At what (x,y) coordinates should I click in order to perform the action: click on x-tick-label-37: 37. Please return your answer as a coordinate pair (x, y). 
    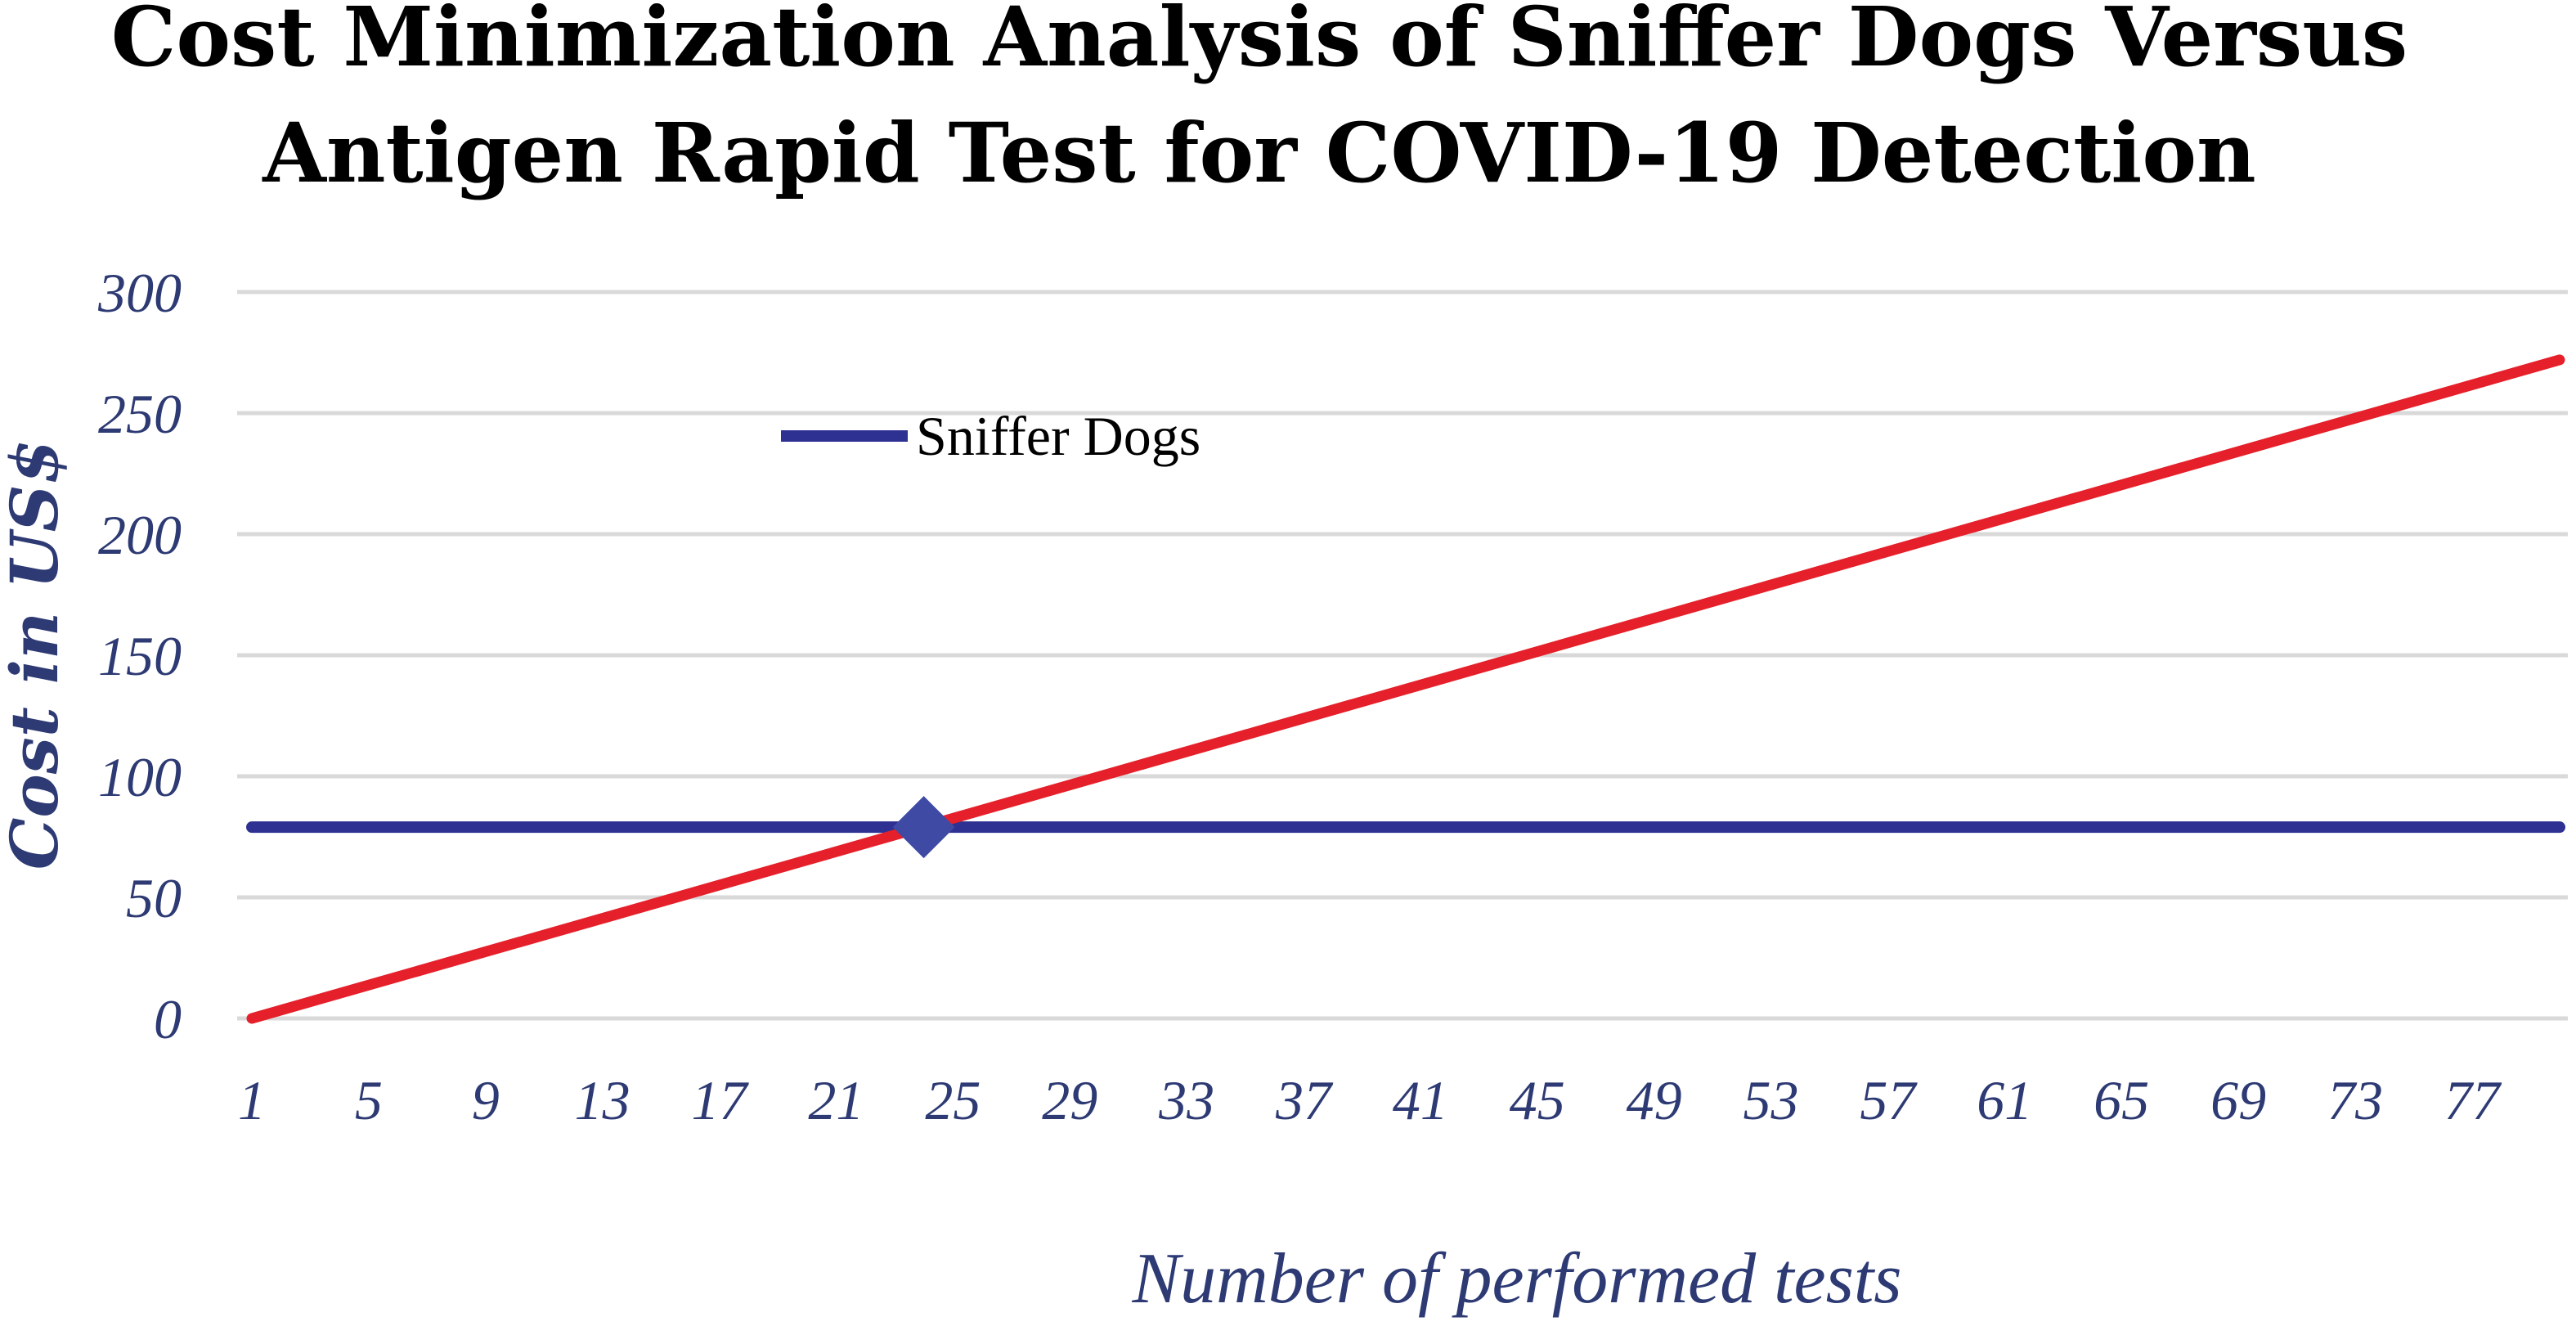
    Looking at the image, I should click on (1304, 1100).